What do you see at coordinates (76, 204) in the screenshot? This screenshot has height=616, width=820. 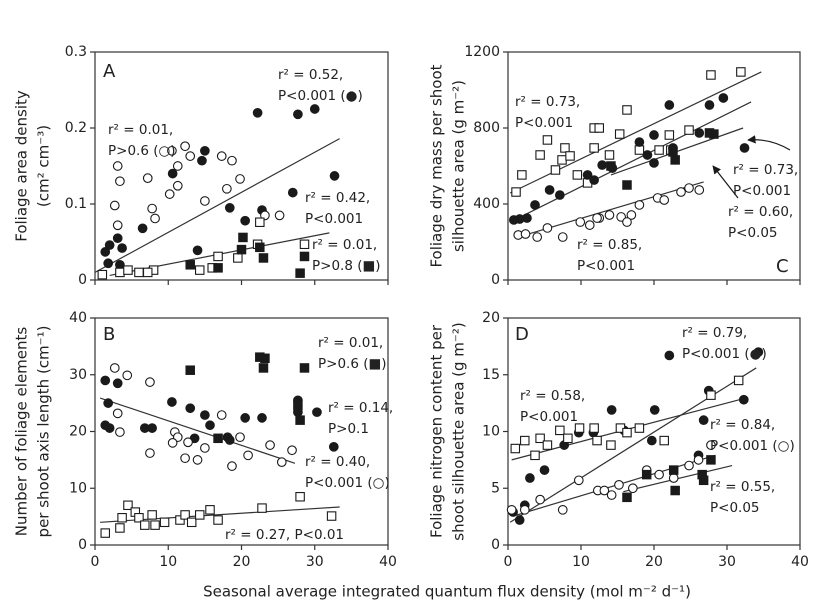 I see `y-tick-label: 0.1` at bounding box center [76, 204].